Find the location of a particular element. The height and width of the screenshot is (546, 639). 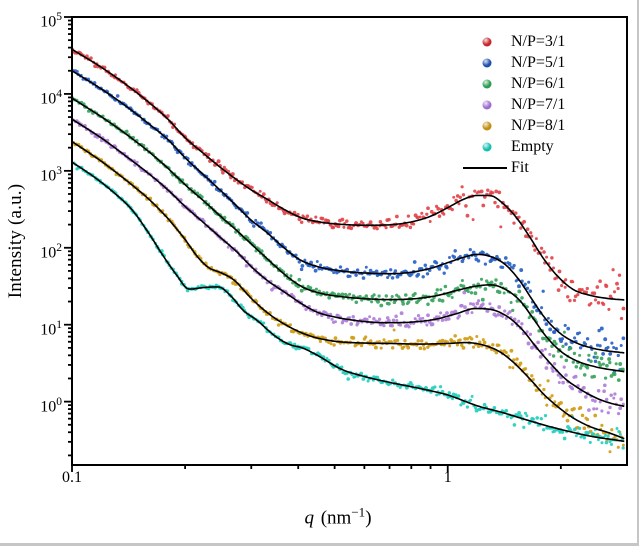

legend-label: N/P=5/1 is located at coordinates (538, 62).